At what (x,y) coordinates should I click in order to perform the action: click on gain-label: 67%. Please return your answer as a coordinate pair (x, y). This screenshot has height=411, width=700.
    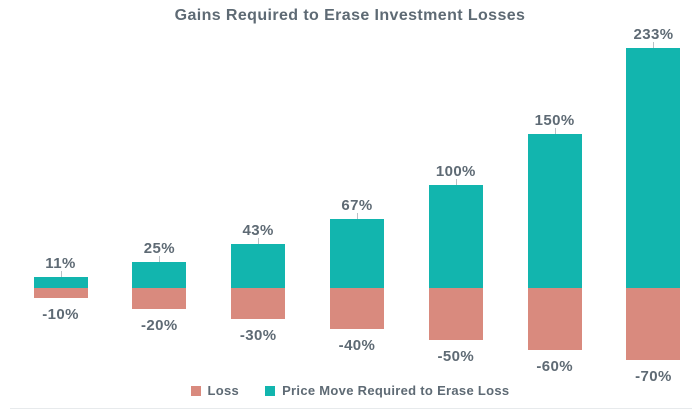
    Looking at the image, I should click on (357, 205).